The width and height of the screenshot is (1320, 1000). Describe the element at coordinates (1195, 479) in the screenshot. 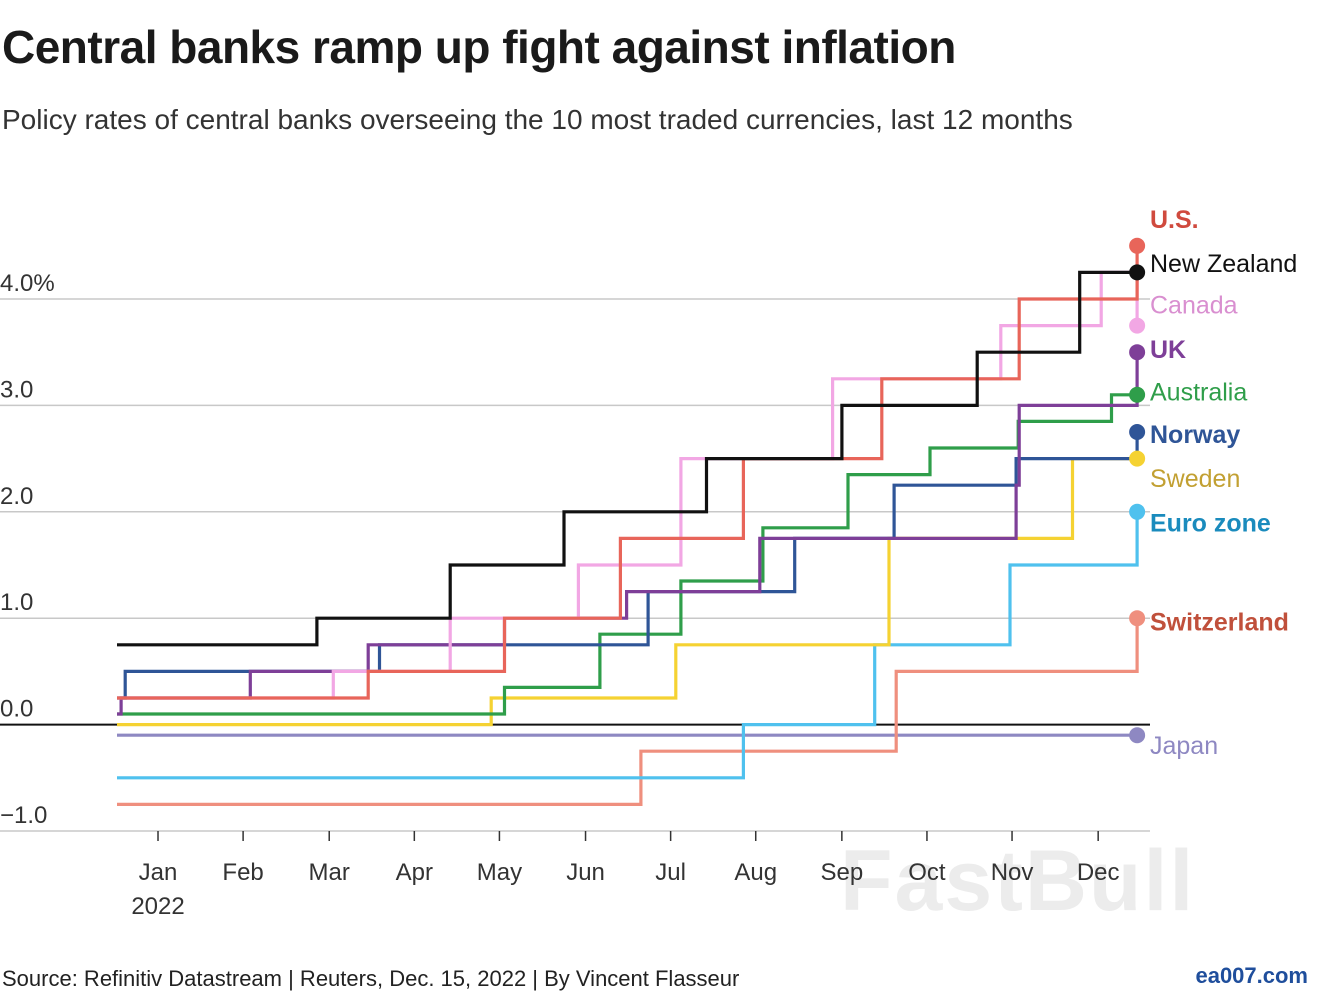

I see `series-label-sweden: Sweden` at that location.